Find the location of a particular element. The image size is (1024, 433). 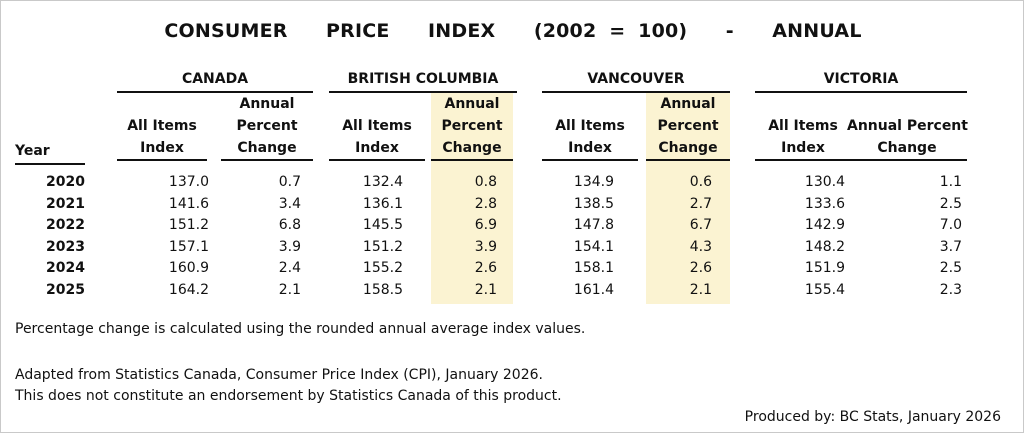

index-value-cell: 134.9 is located at coordinates (593, 182).